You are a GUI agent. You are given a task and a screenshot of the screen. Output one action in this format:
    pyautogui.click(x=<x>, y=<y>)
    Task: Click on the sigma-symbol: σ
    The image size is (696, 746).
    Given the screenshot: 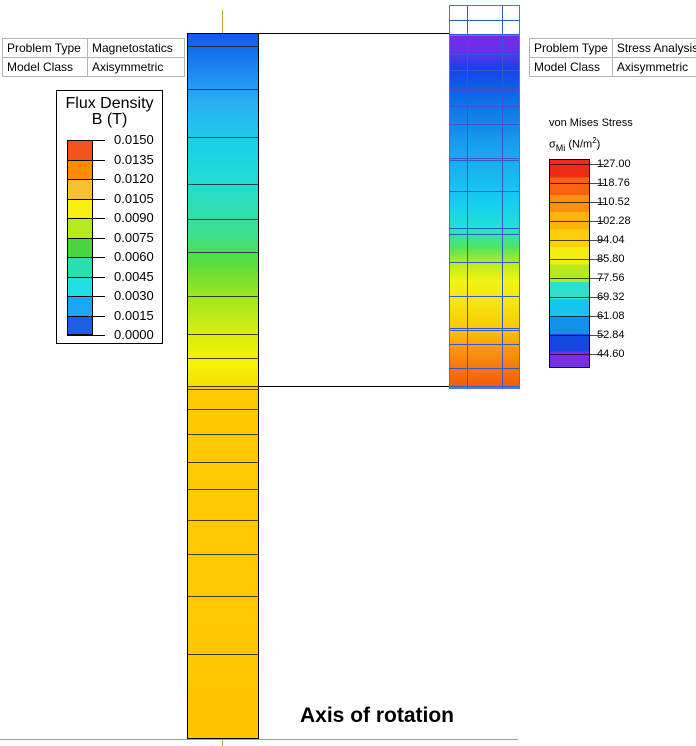 What is the action you would take?
    pyautogui.click(x=552, y=144)
    